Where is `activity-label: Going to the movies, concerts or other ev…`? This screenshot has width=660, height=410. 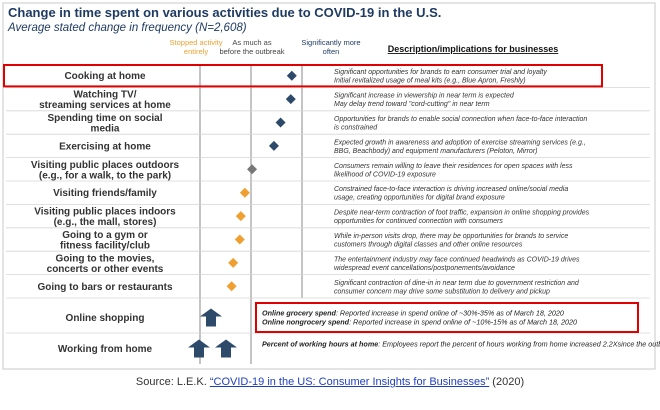
activity-label: Going to the movies, concerts or other ev… is located at coordinates (105, 264).